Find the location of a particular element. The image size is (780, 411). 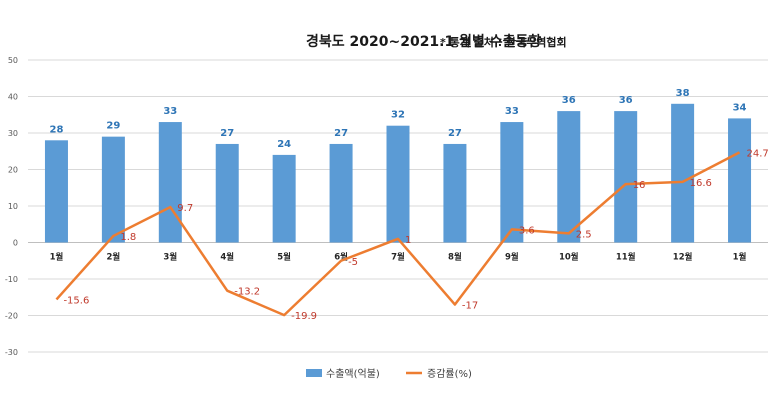

line-value-label: -13.2 is located at coordinates (247, 292).